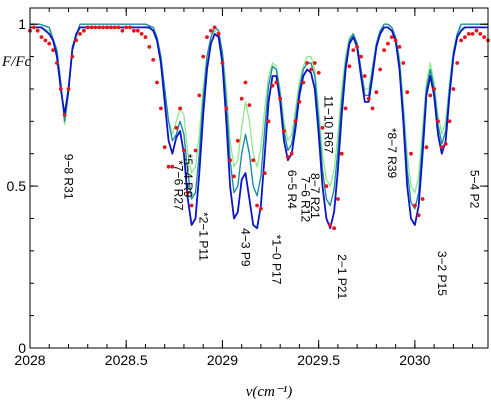  What do you see at coordinates (318, 360) in the screenshot?
I see `x-tick-label: 2029.5` at bounding box center [318, 360].